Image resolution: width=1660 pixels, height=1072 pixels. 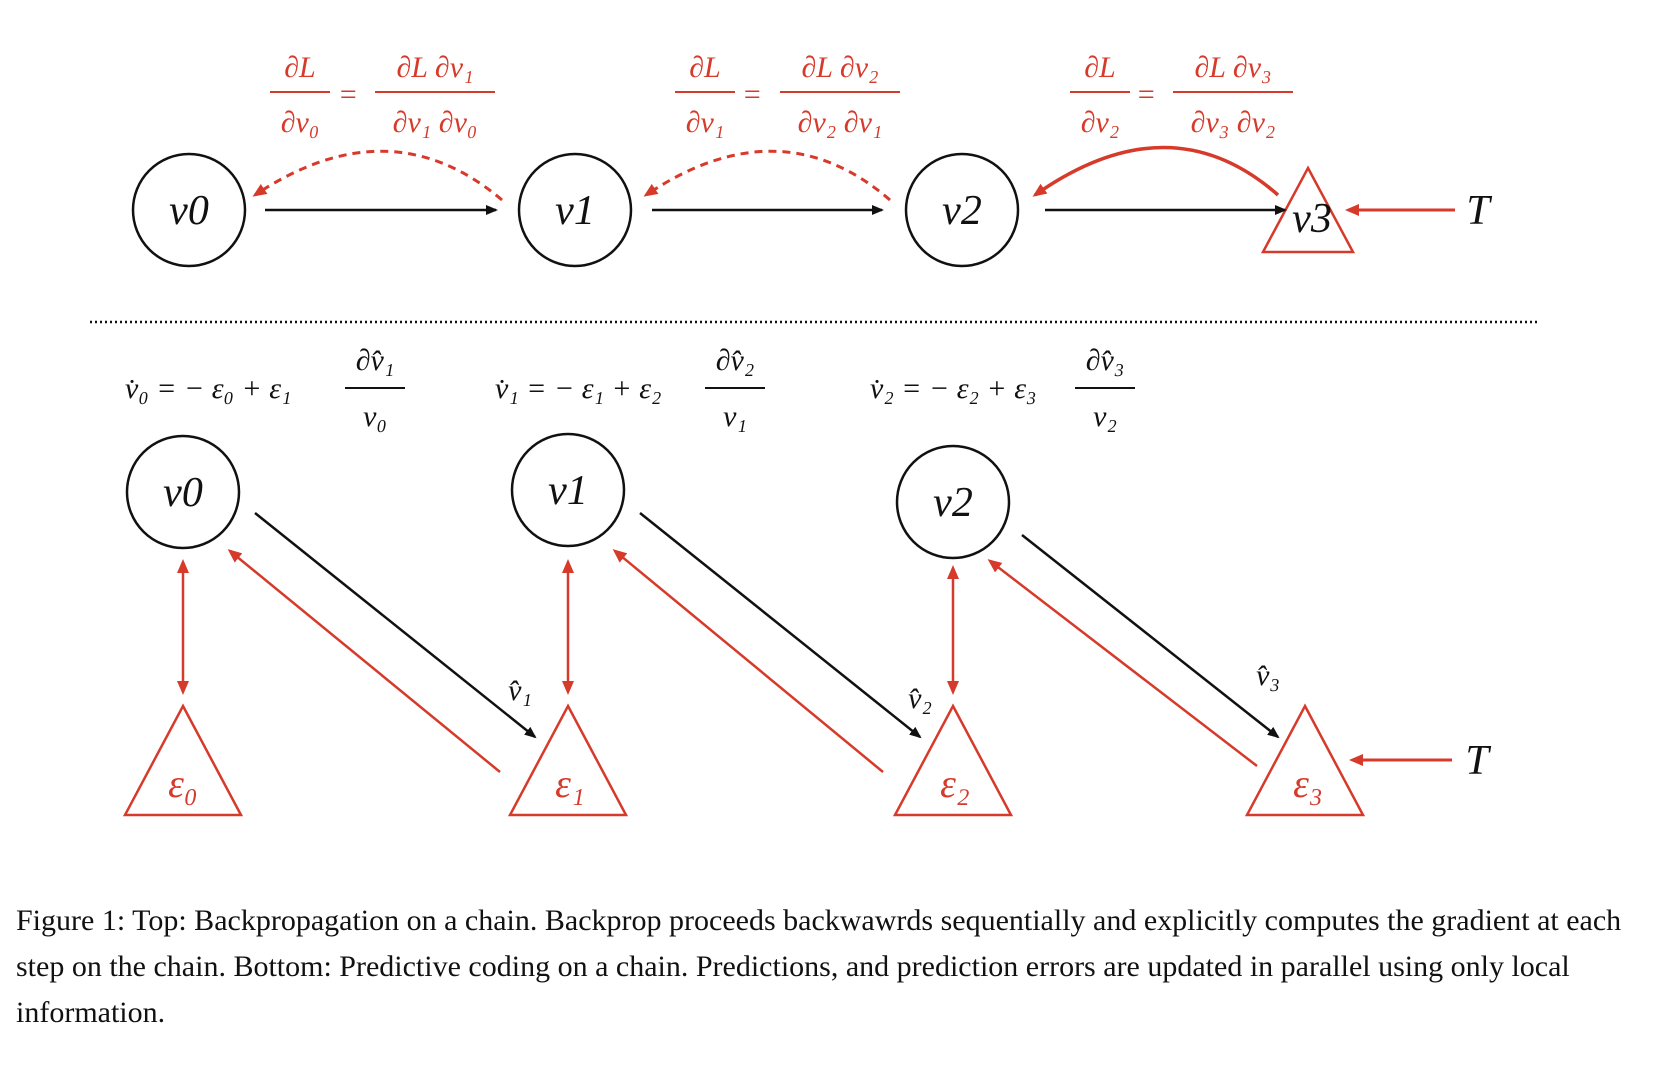 I want to click on upd0-lhs: v̇₀ = − ε₀ + ε₁, so click(x=208, y=388).